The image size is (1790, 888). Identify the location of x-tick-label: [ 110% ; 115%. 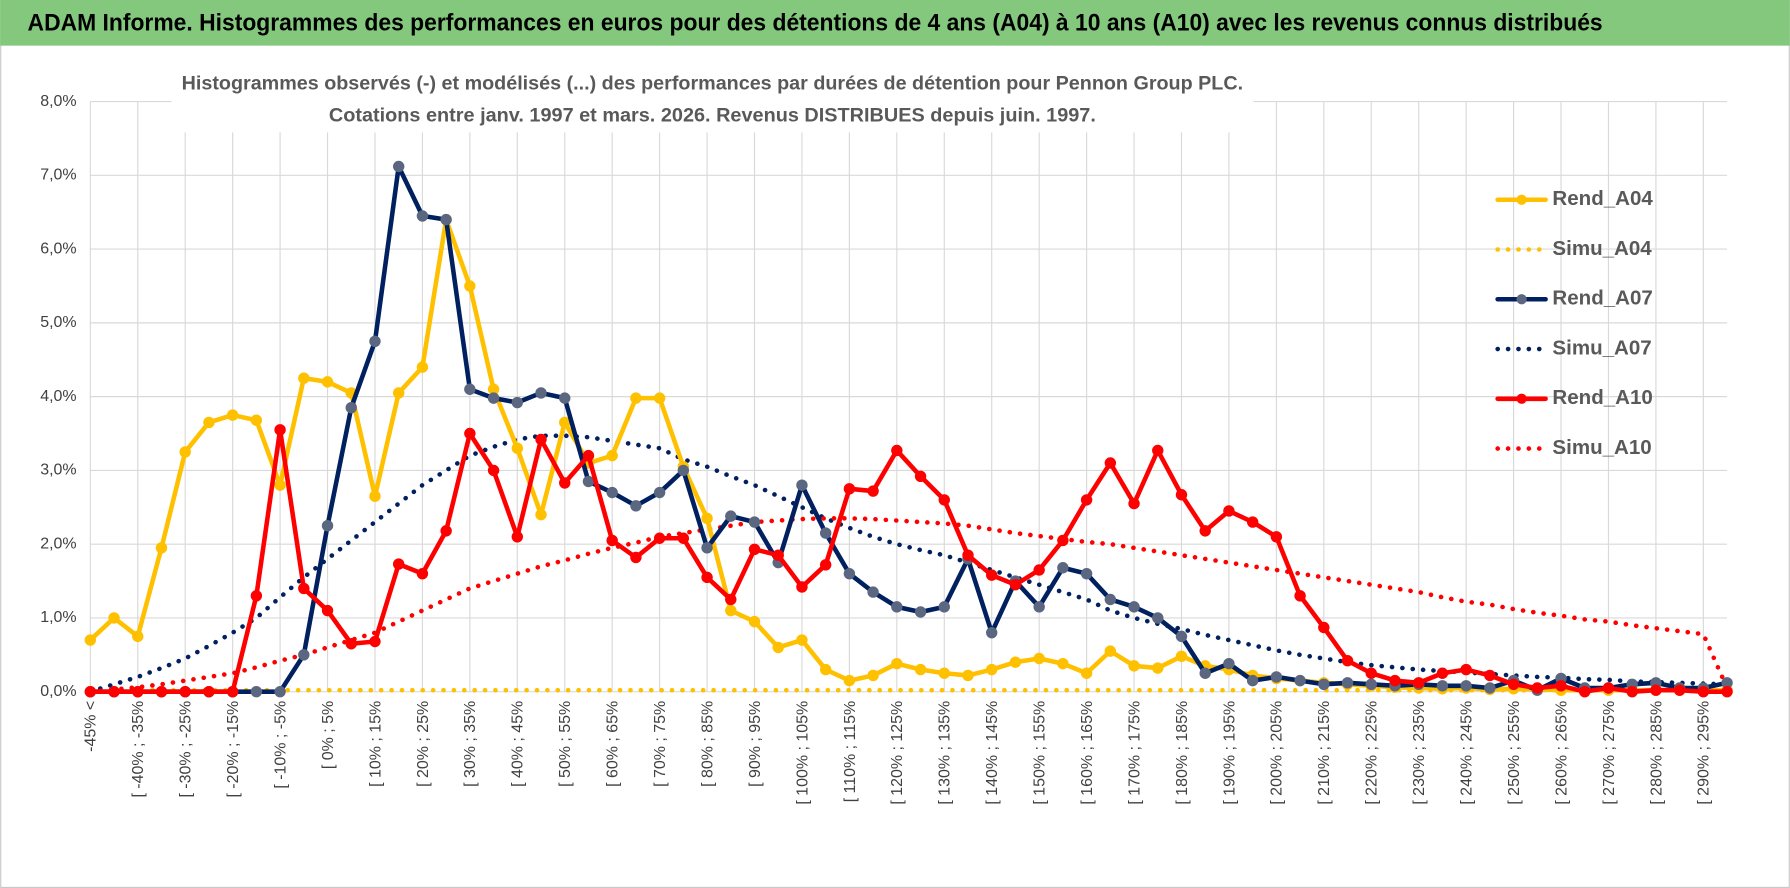
(850, 752).